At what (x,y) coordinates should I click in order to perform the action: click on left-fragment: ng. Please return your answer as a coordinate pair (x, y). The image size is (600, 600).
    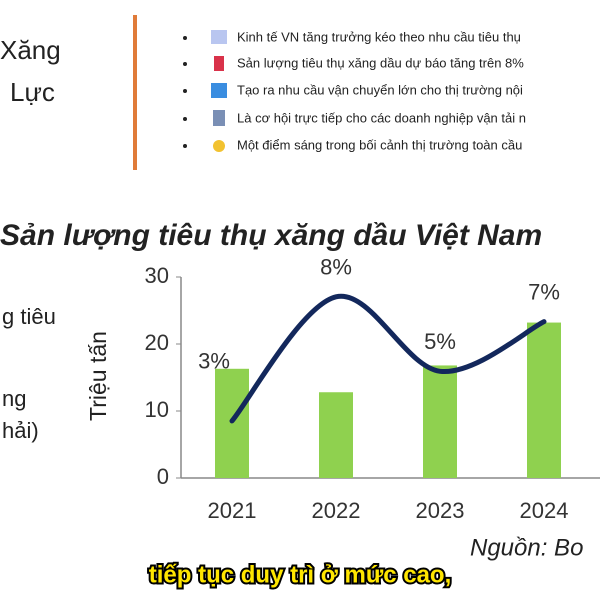
    Looking at the image, I should click on (14, 398).